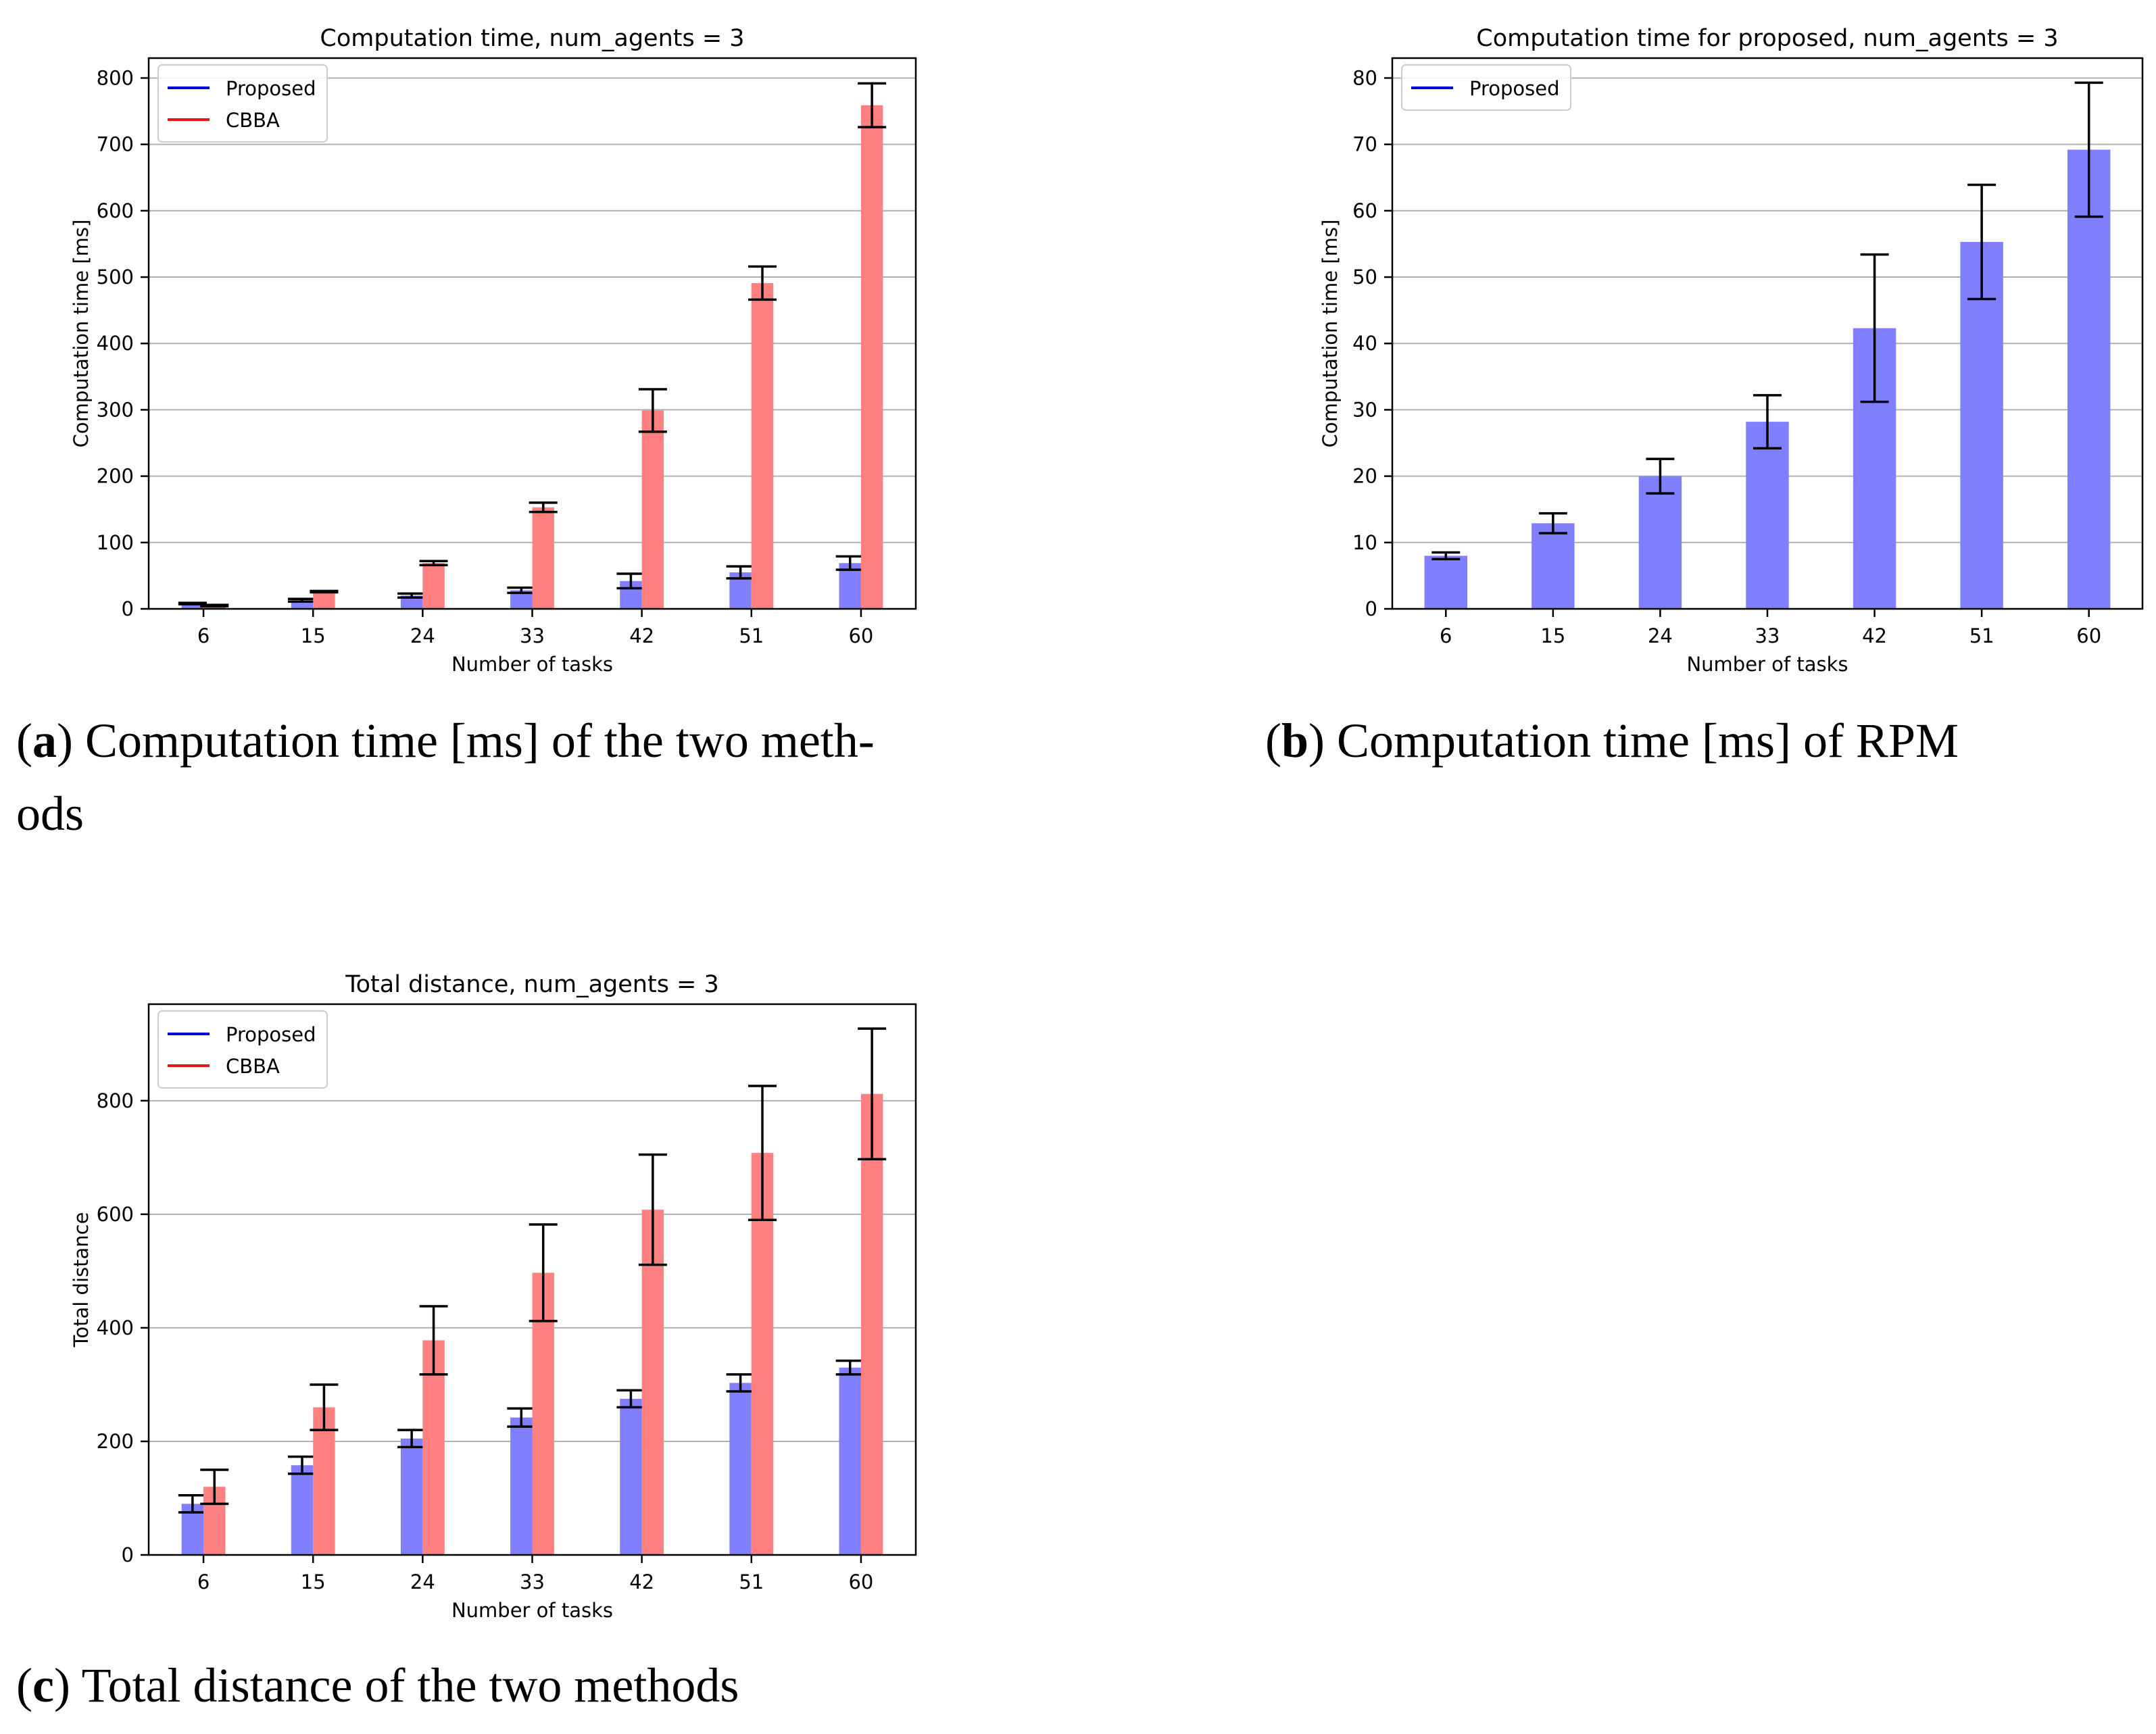  I want to click on caption-b-label: b, so click(1295, 741).